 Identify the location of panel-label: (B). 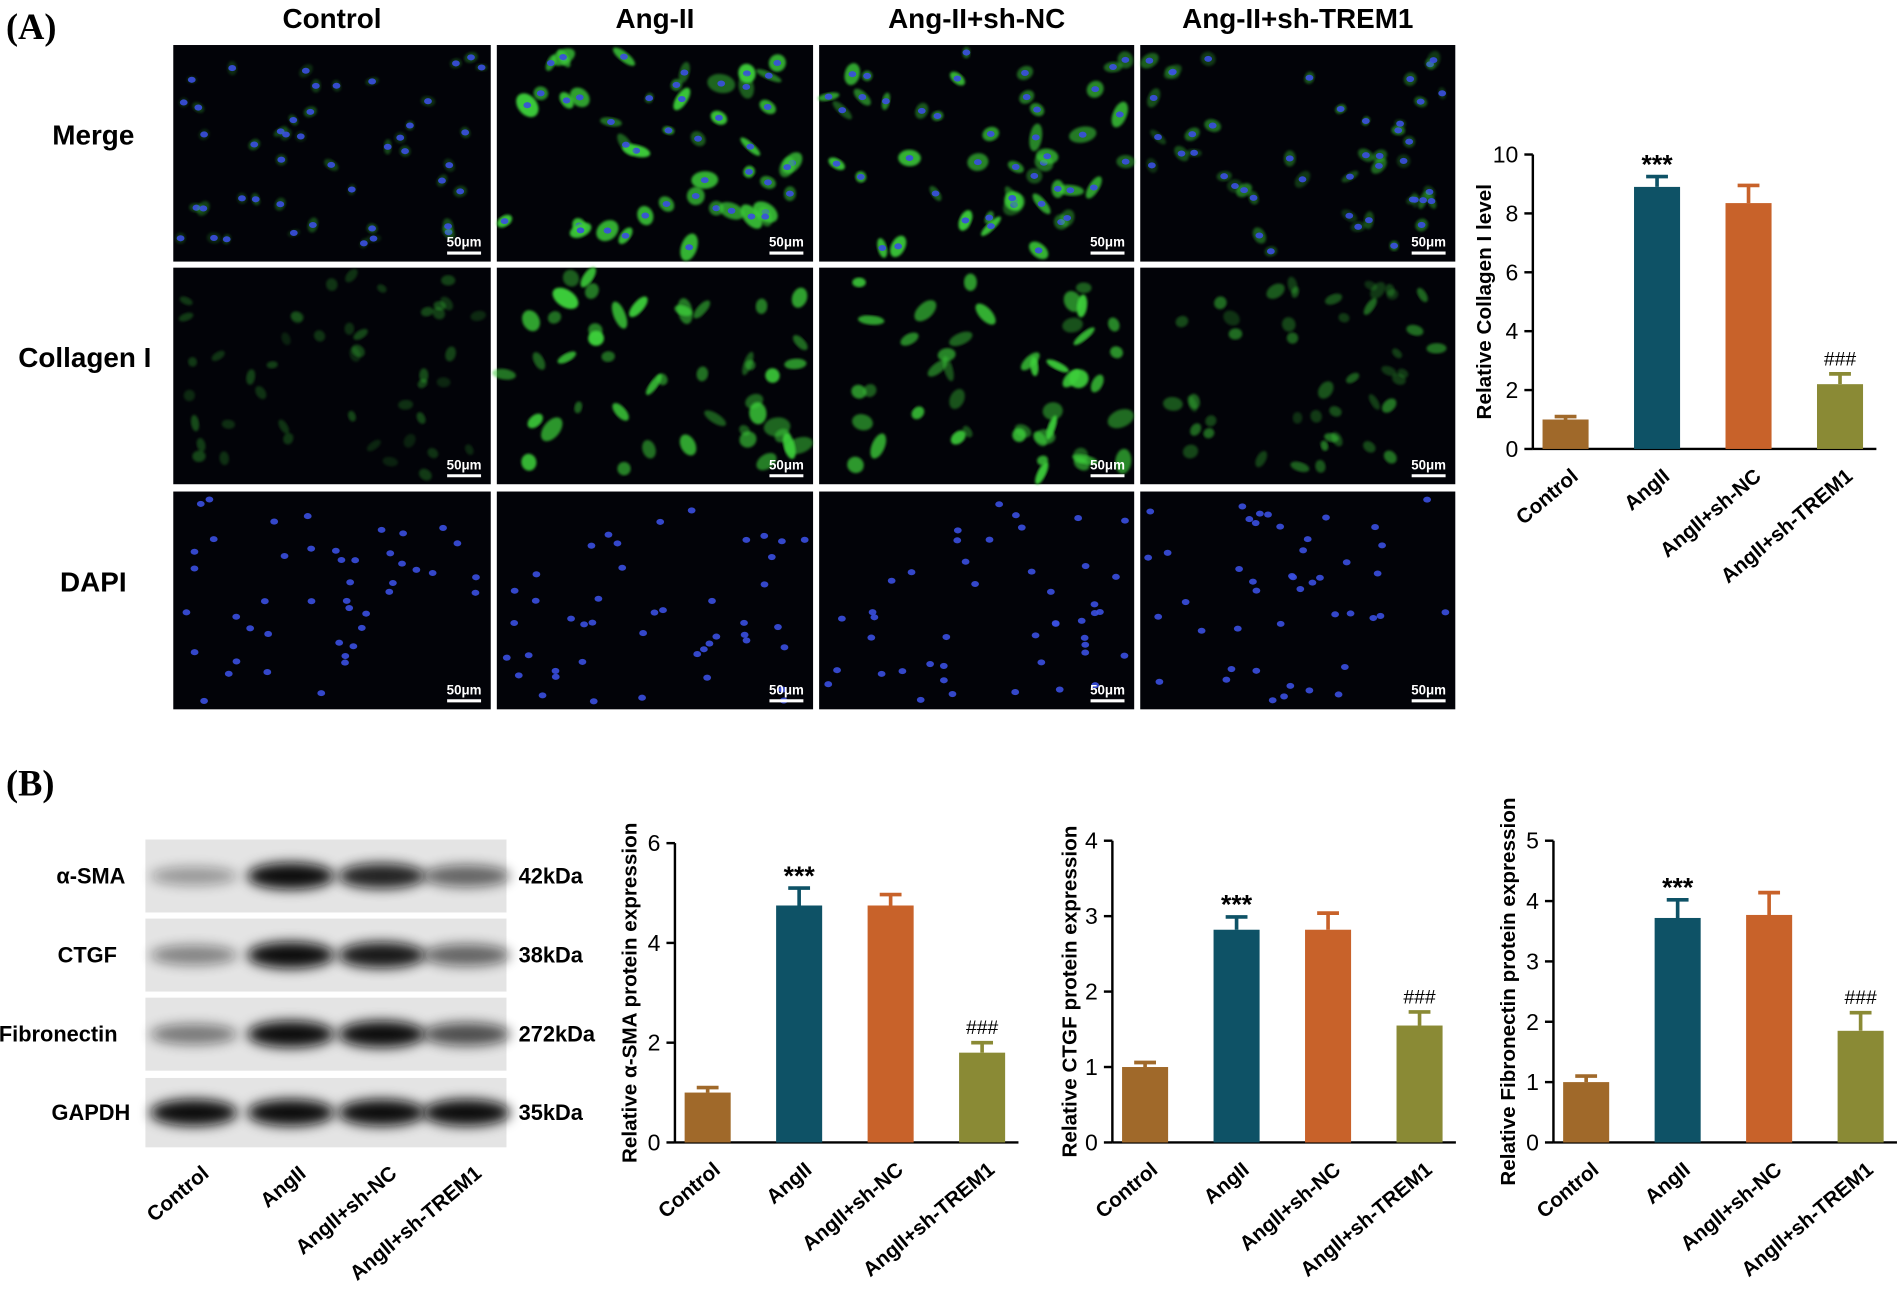
(30, 783).